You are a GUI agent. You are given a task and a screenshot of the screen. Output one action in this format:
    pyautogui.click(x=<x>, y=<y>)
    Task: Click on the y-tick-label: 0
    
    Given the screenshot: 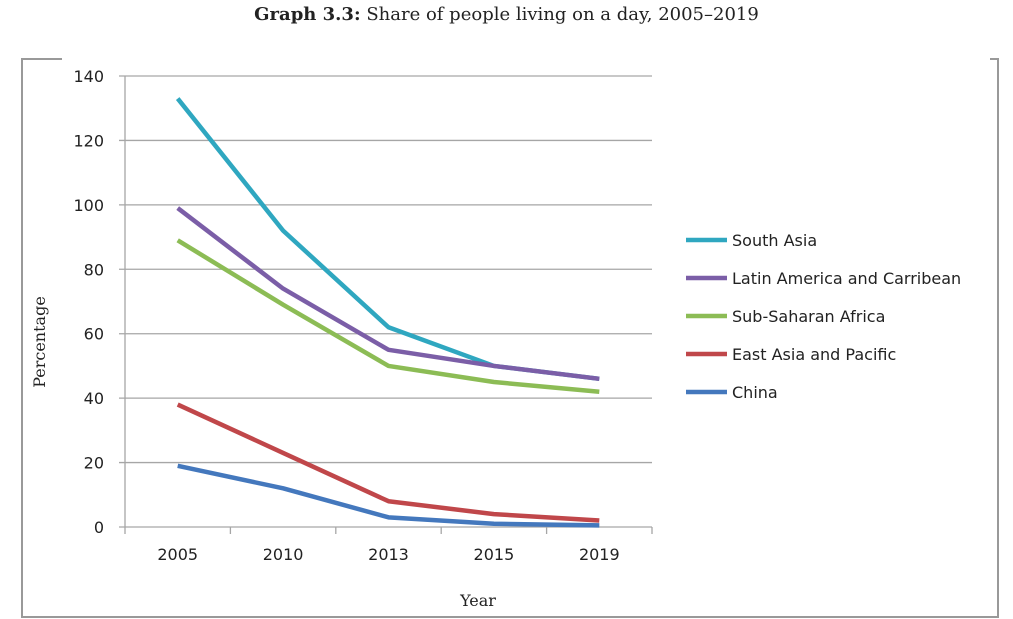 What is the action you would take?
    pyautogui.click(x=99, y=527)
    